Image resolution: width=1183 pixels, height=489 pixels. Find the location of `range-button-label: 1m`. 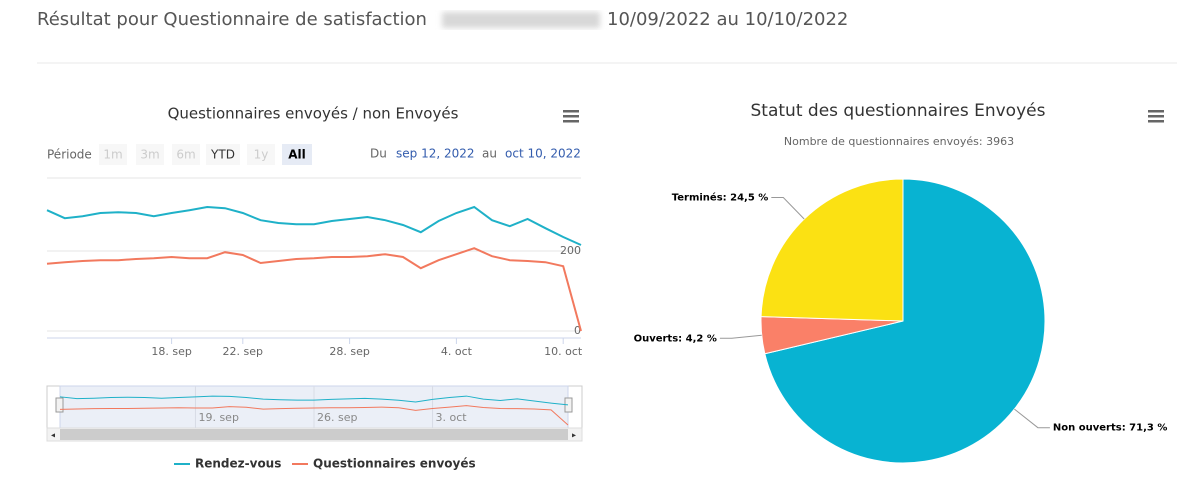

range-button-label: 1m is located at coordinates (112, 155).